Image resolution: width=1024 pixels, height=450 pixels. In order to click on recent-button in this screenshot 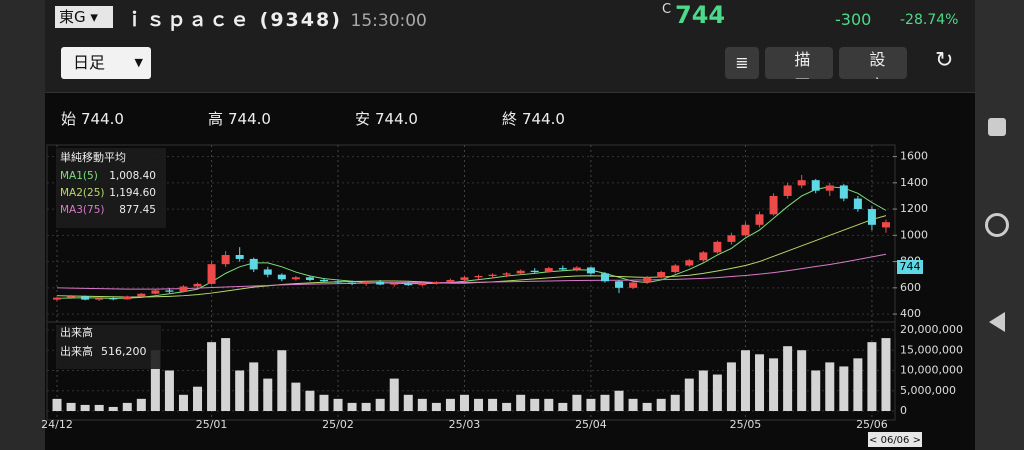, I will do `click(997, 127)`.